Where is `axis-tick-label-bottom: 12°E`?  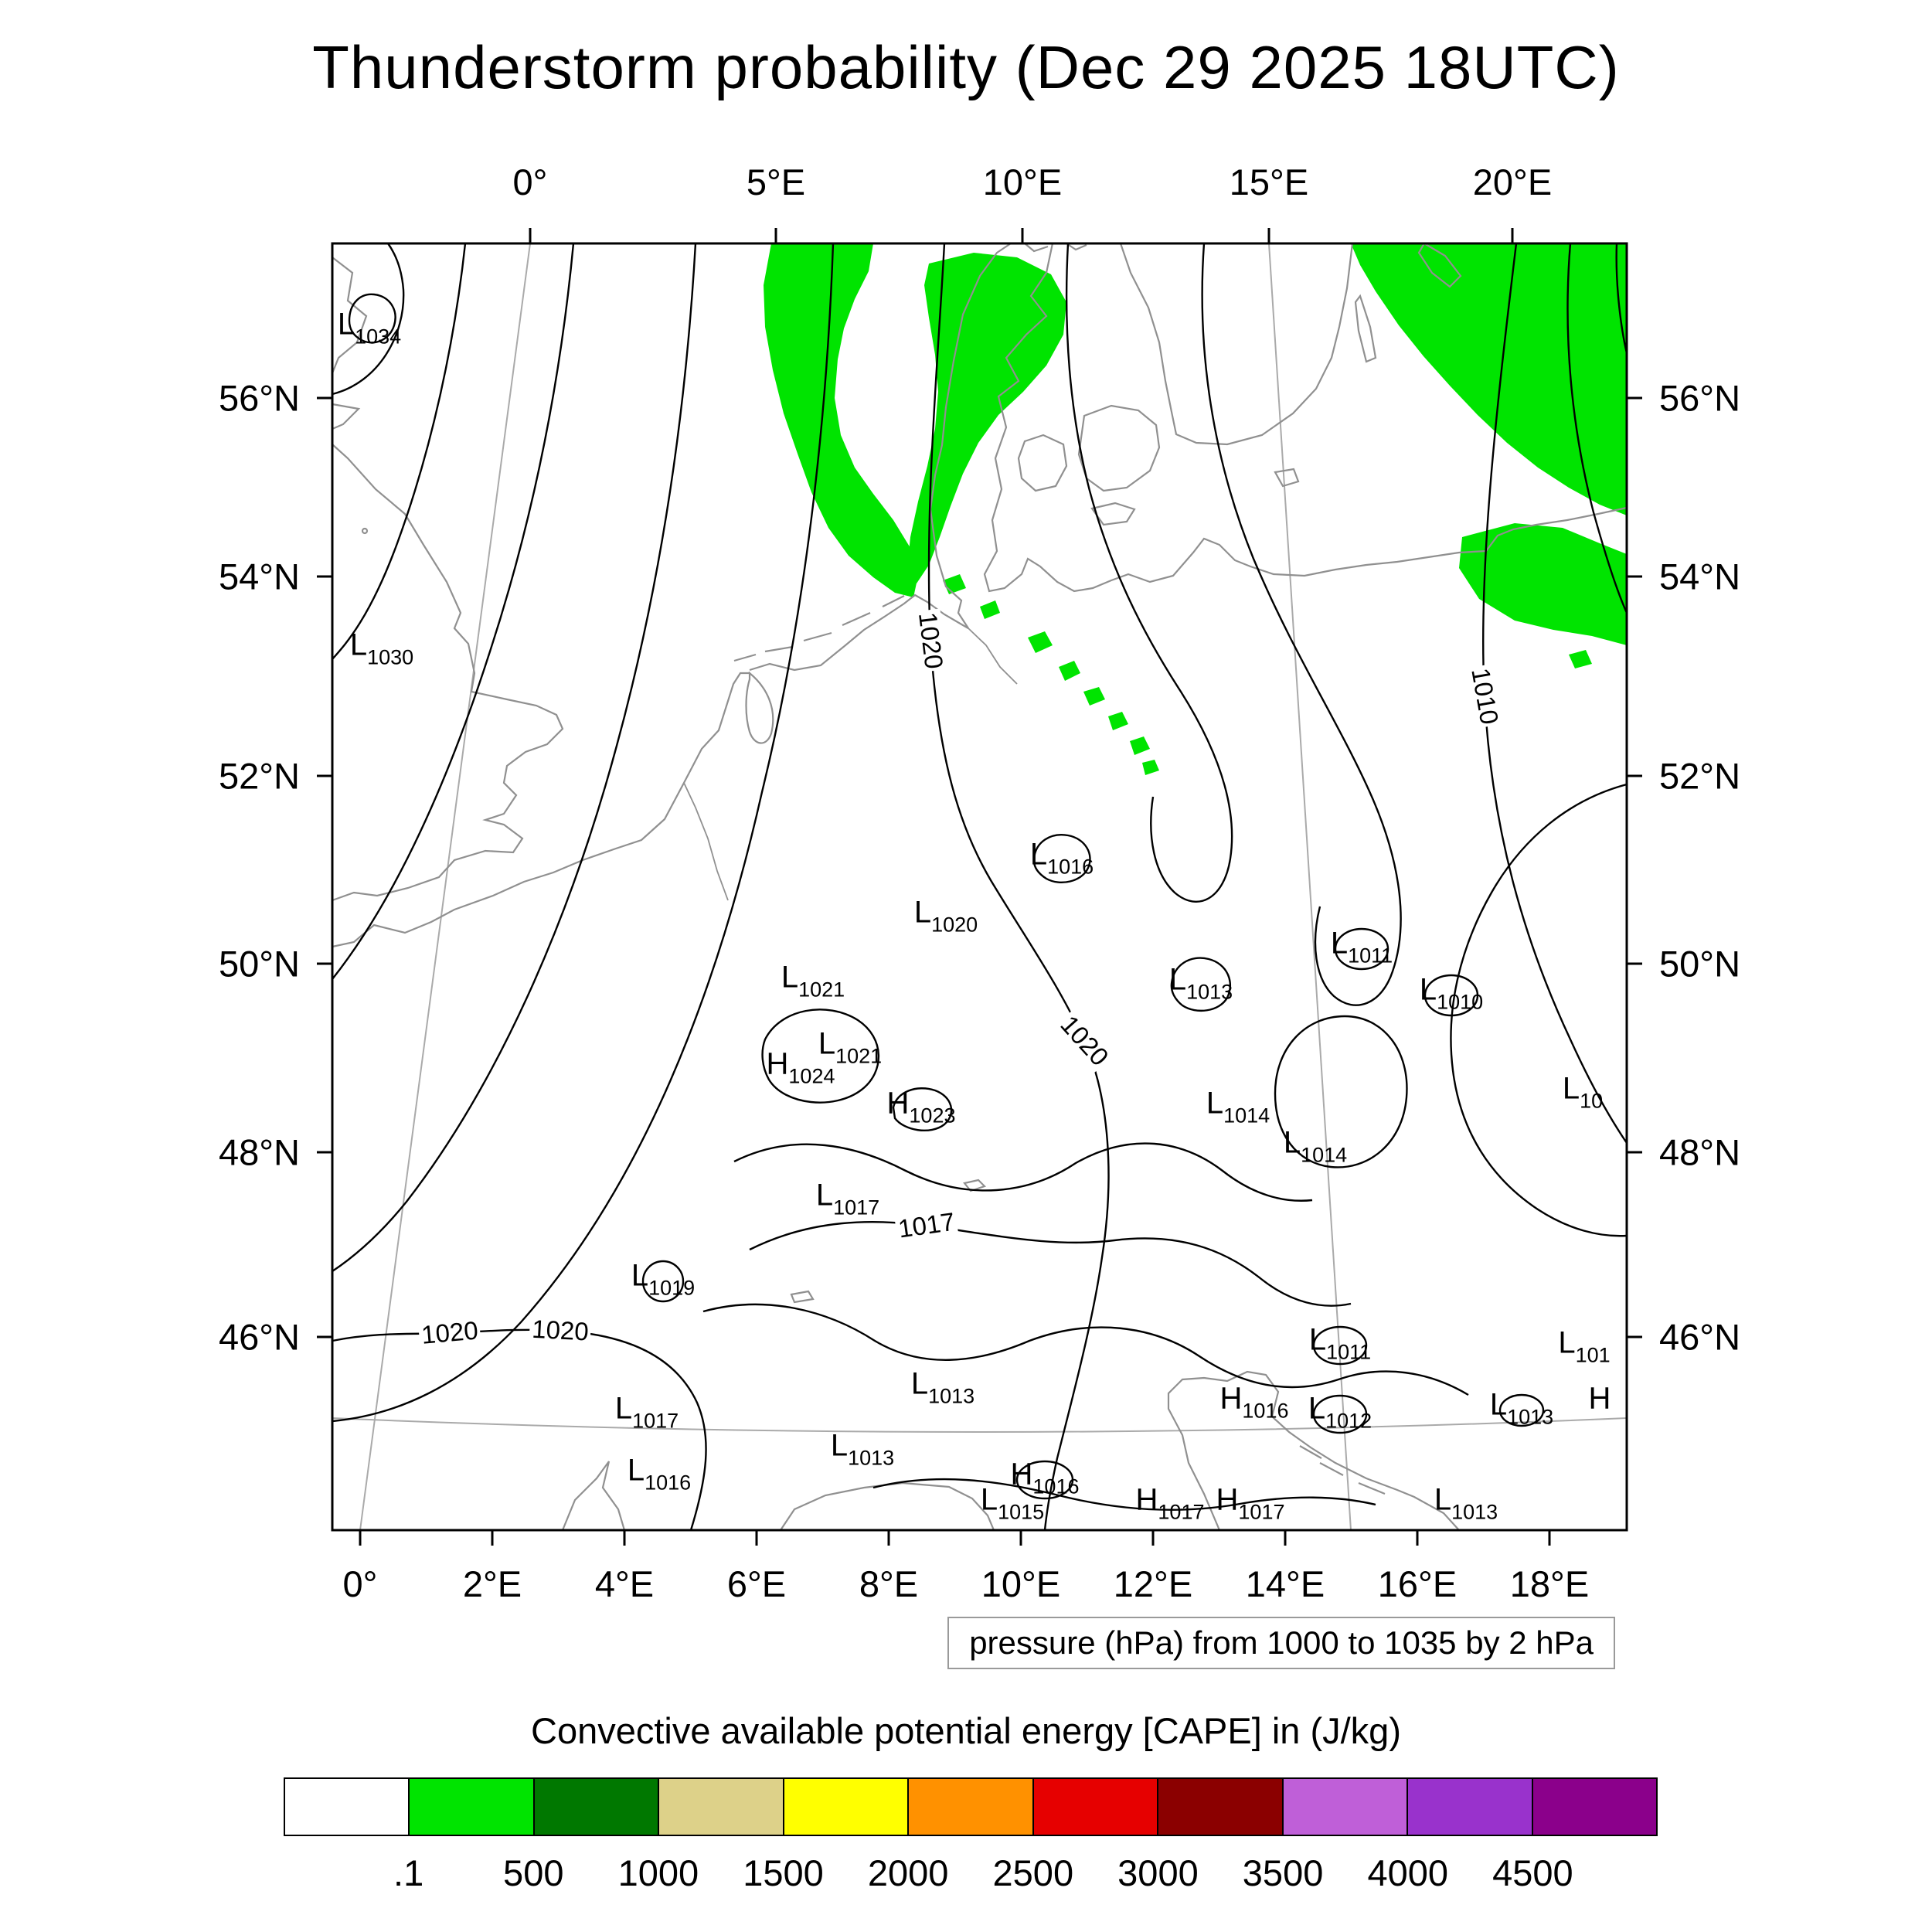
axis-tick-label-bottom: 12°E is located at coordinates (1153, 1584).